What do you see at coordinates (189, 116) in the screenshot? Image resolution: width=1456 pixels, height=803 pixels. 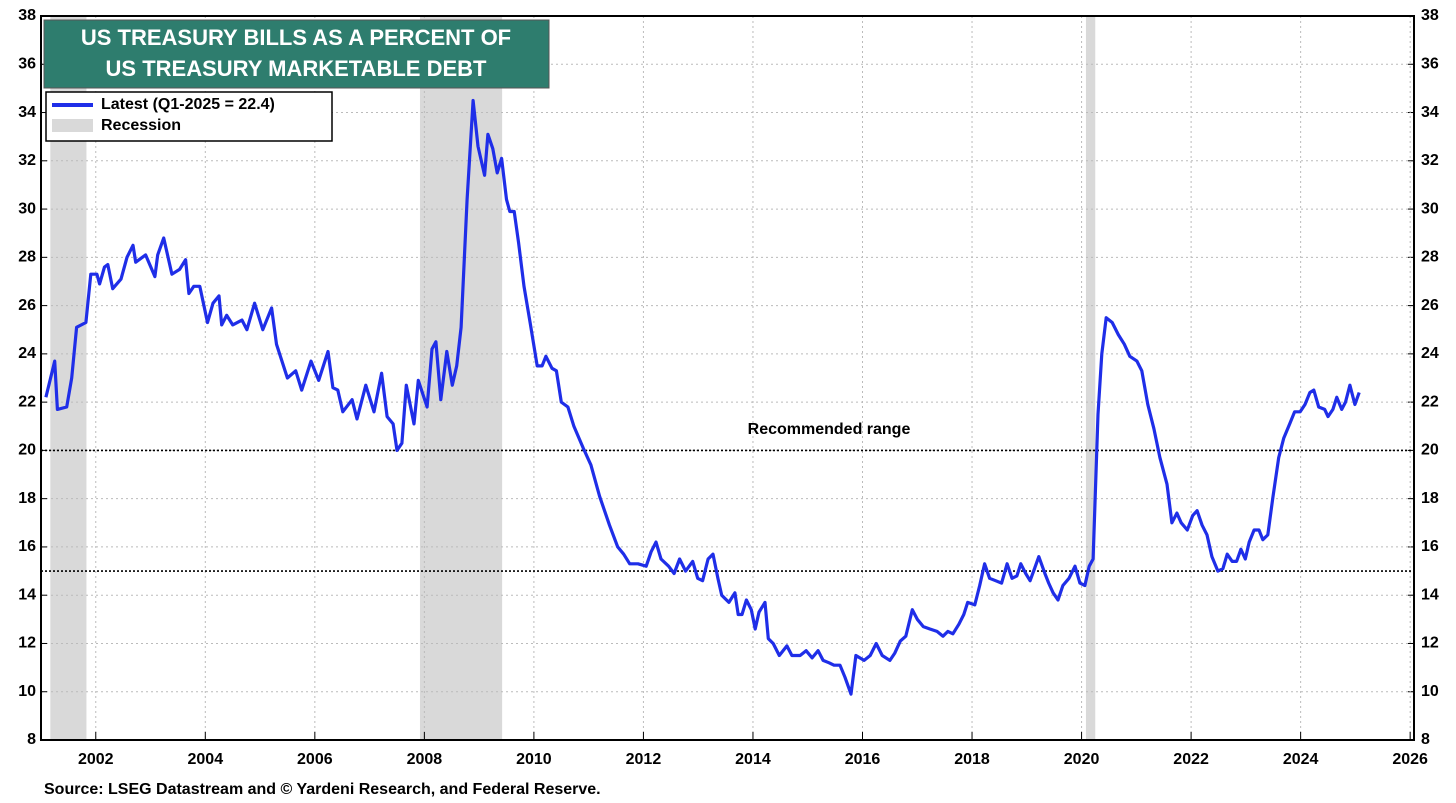 I see `legend-box` at bounding box center [189, 116].